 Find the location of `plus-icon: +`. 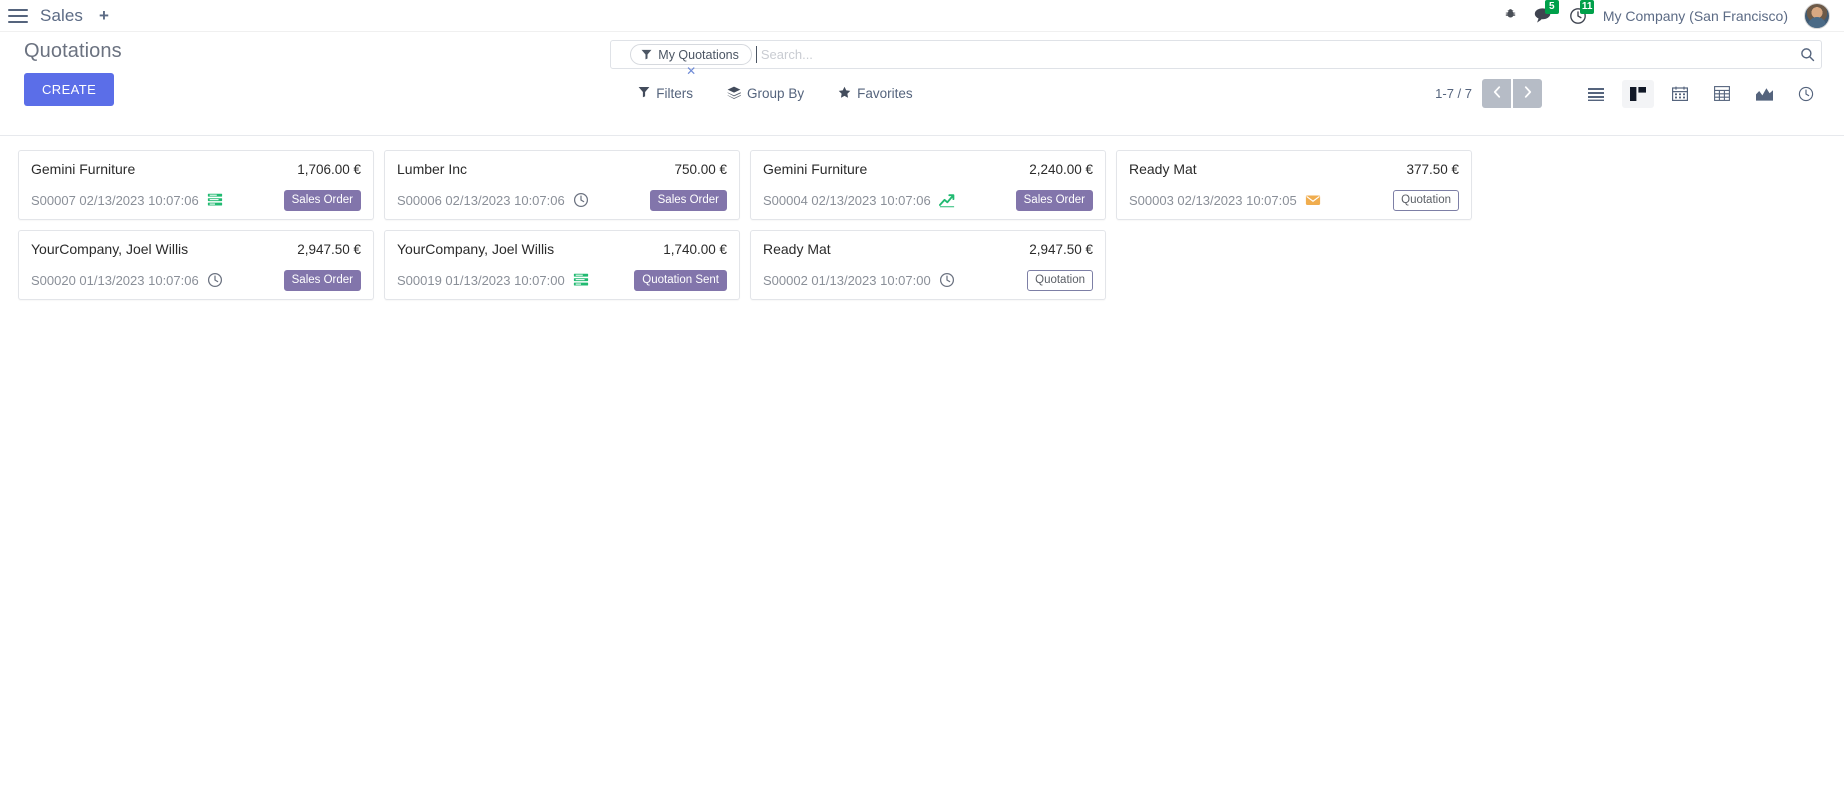

plus-icon: + is located at coordinates (104, 15).